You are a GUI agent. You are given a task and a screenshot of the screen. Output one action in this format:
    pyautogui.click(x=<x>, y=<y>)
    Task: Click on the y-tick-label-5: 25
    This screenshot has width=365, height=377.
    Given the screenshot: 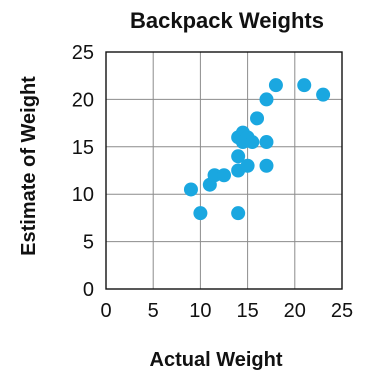 What is the action you would take?
    pyautogui.click(x=83, y=53)
    